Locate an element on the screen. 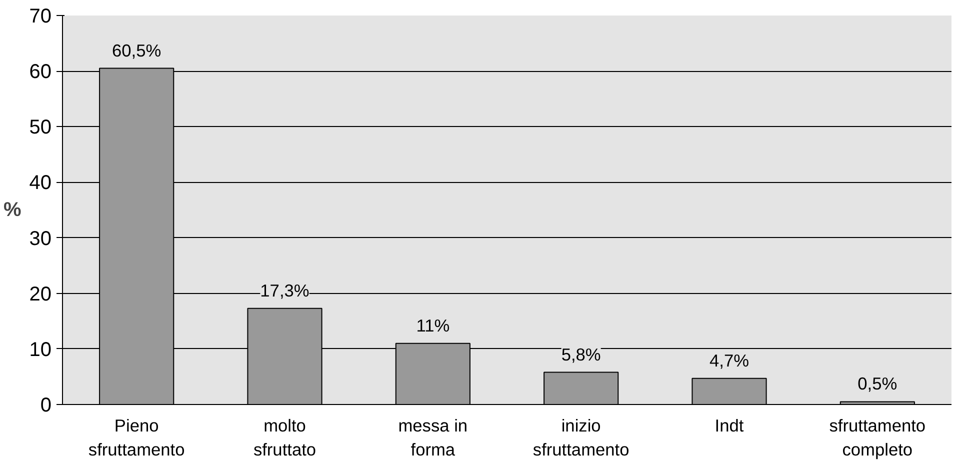 Image resolution: width=966 pixels, height=462 pixels. x-tick-label: messa in forma is located at coordinates (433, 438).